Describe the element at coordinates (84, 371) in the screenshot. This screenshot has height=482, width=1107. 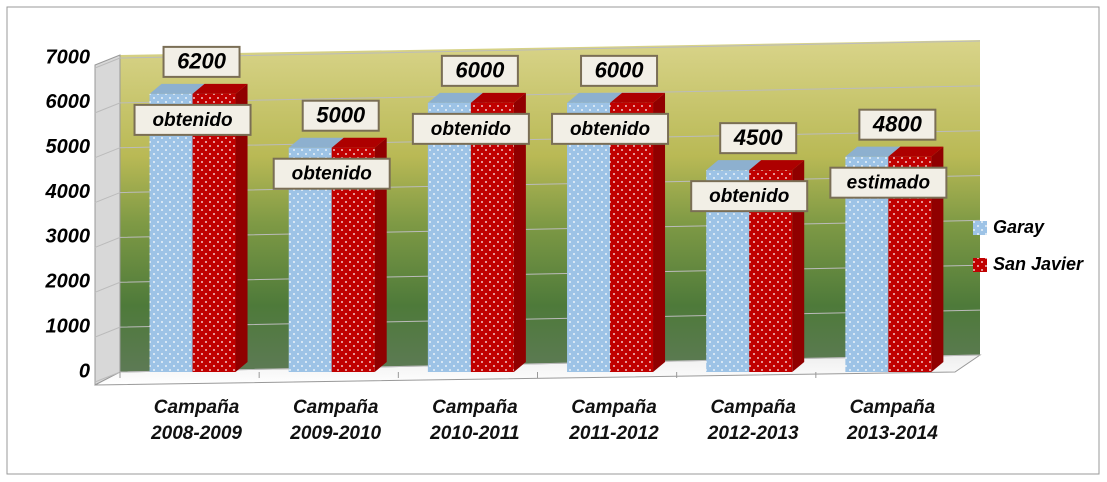
I see `y-tick-label: 0` at that location.